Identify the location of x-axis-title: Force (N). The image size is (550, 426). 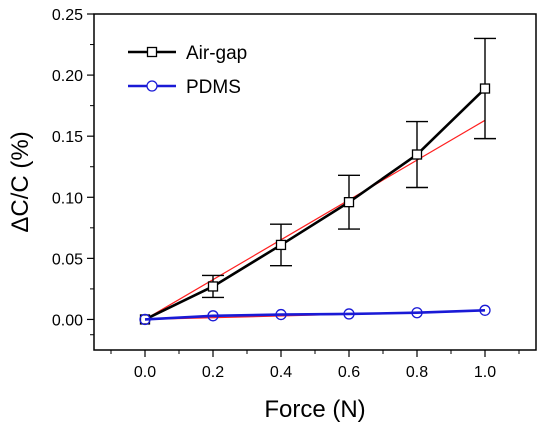
(314, 409).